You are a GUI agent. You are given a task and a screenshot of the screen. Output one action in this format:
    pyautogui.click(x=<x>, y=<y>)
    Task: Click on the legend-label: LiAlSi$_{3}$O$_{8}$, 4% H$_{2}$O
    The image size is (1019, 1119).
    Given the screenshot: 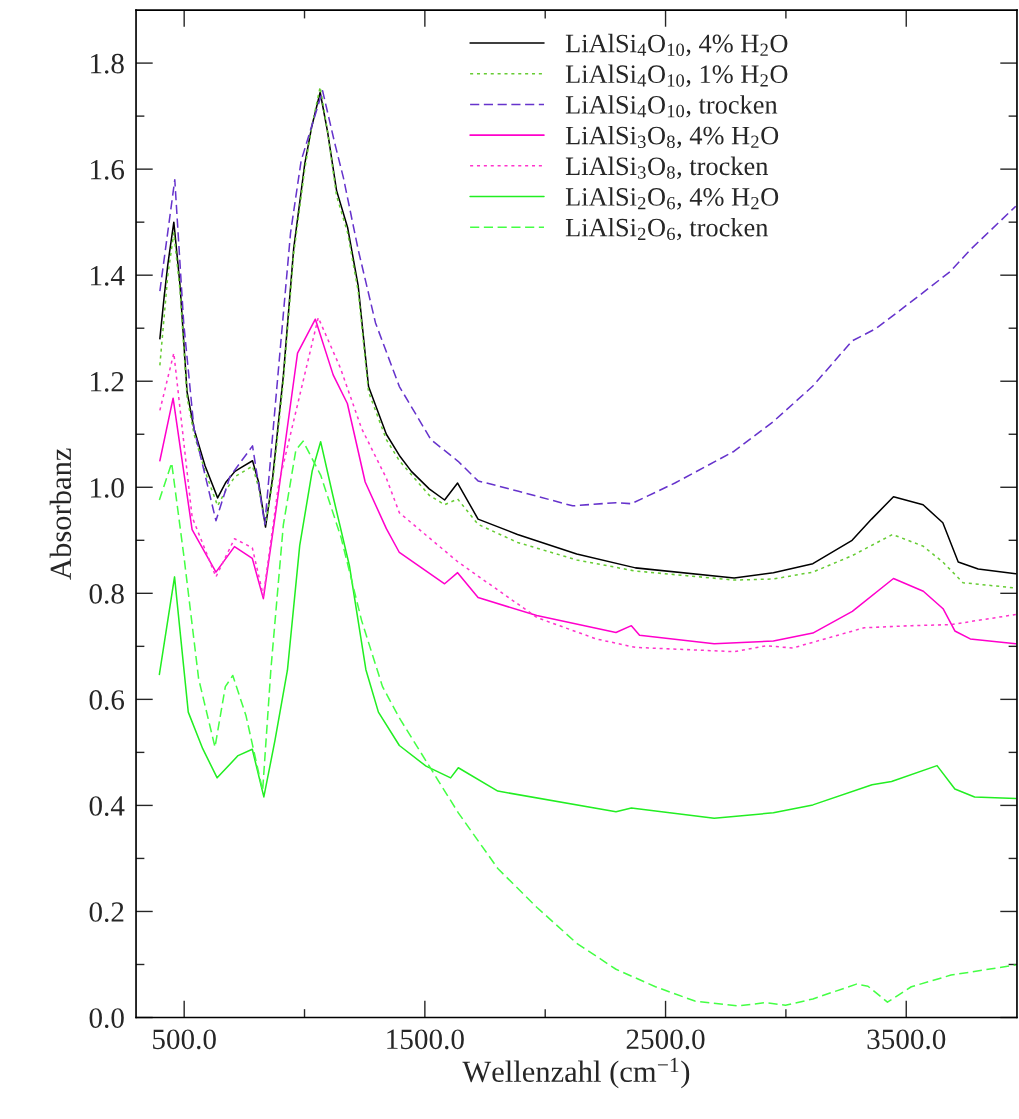 What is the action you would take?
    pyautogui.click(x=672, y=137)
    